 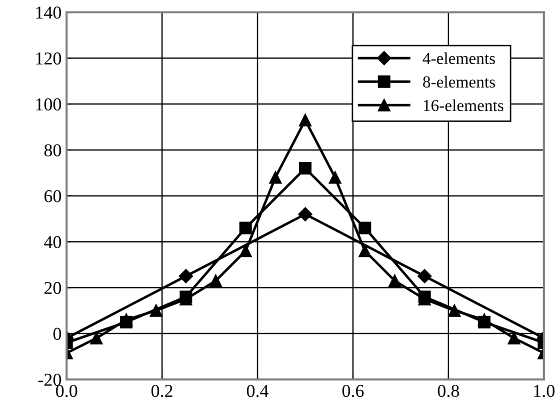 What do you see at coordinates (449, 391) in the screenshot?
I see `x-tick-label: 0.8` at bounding box center [449, 391].